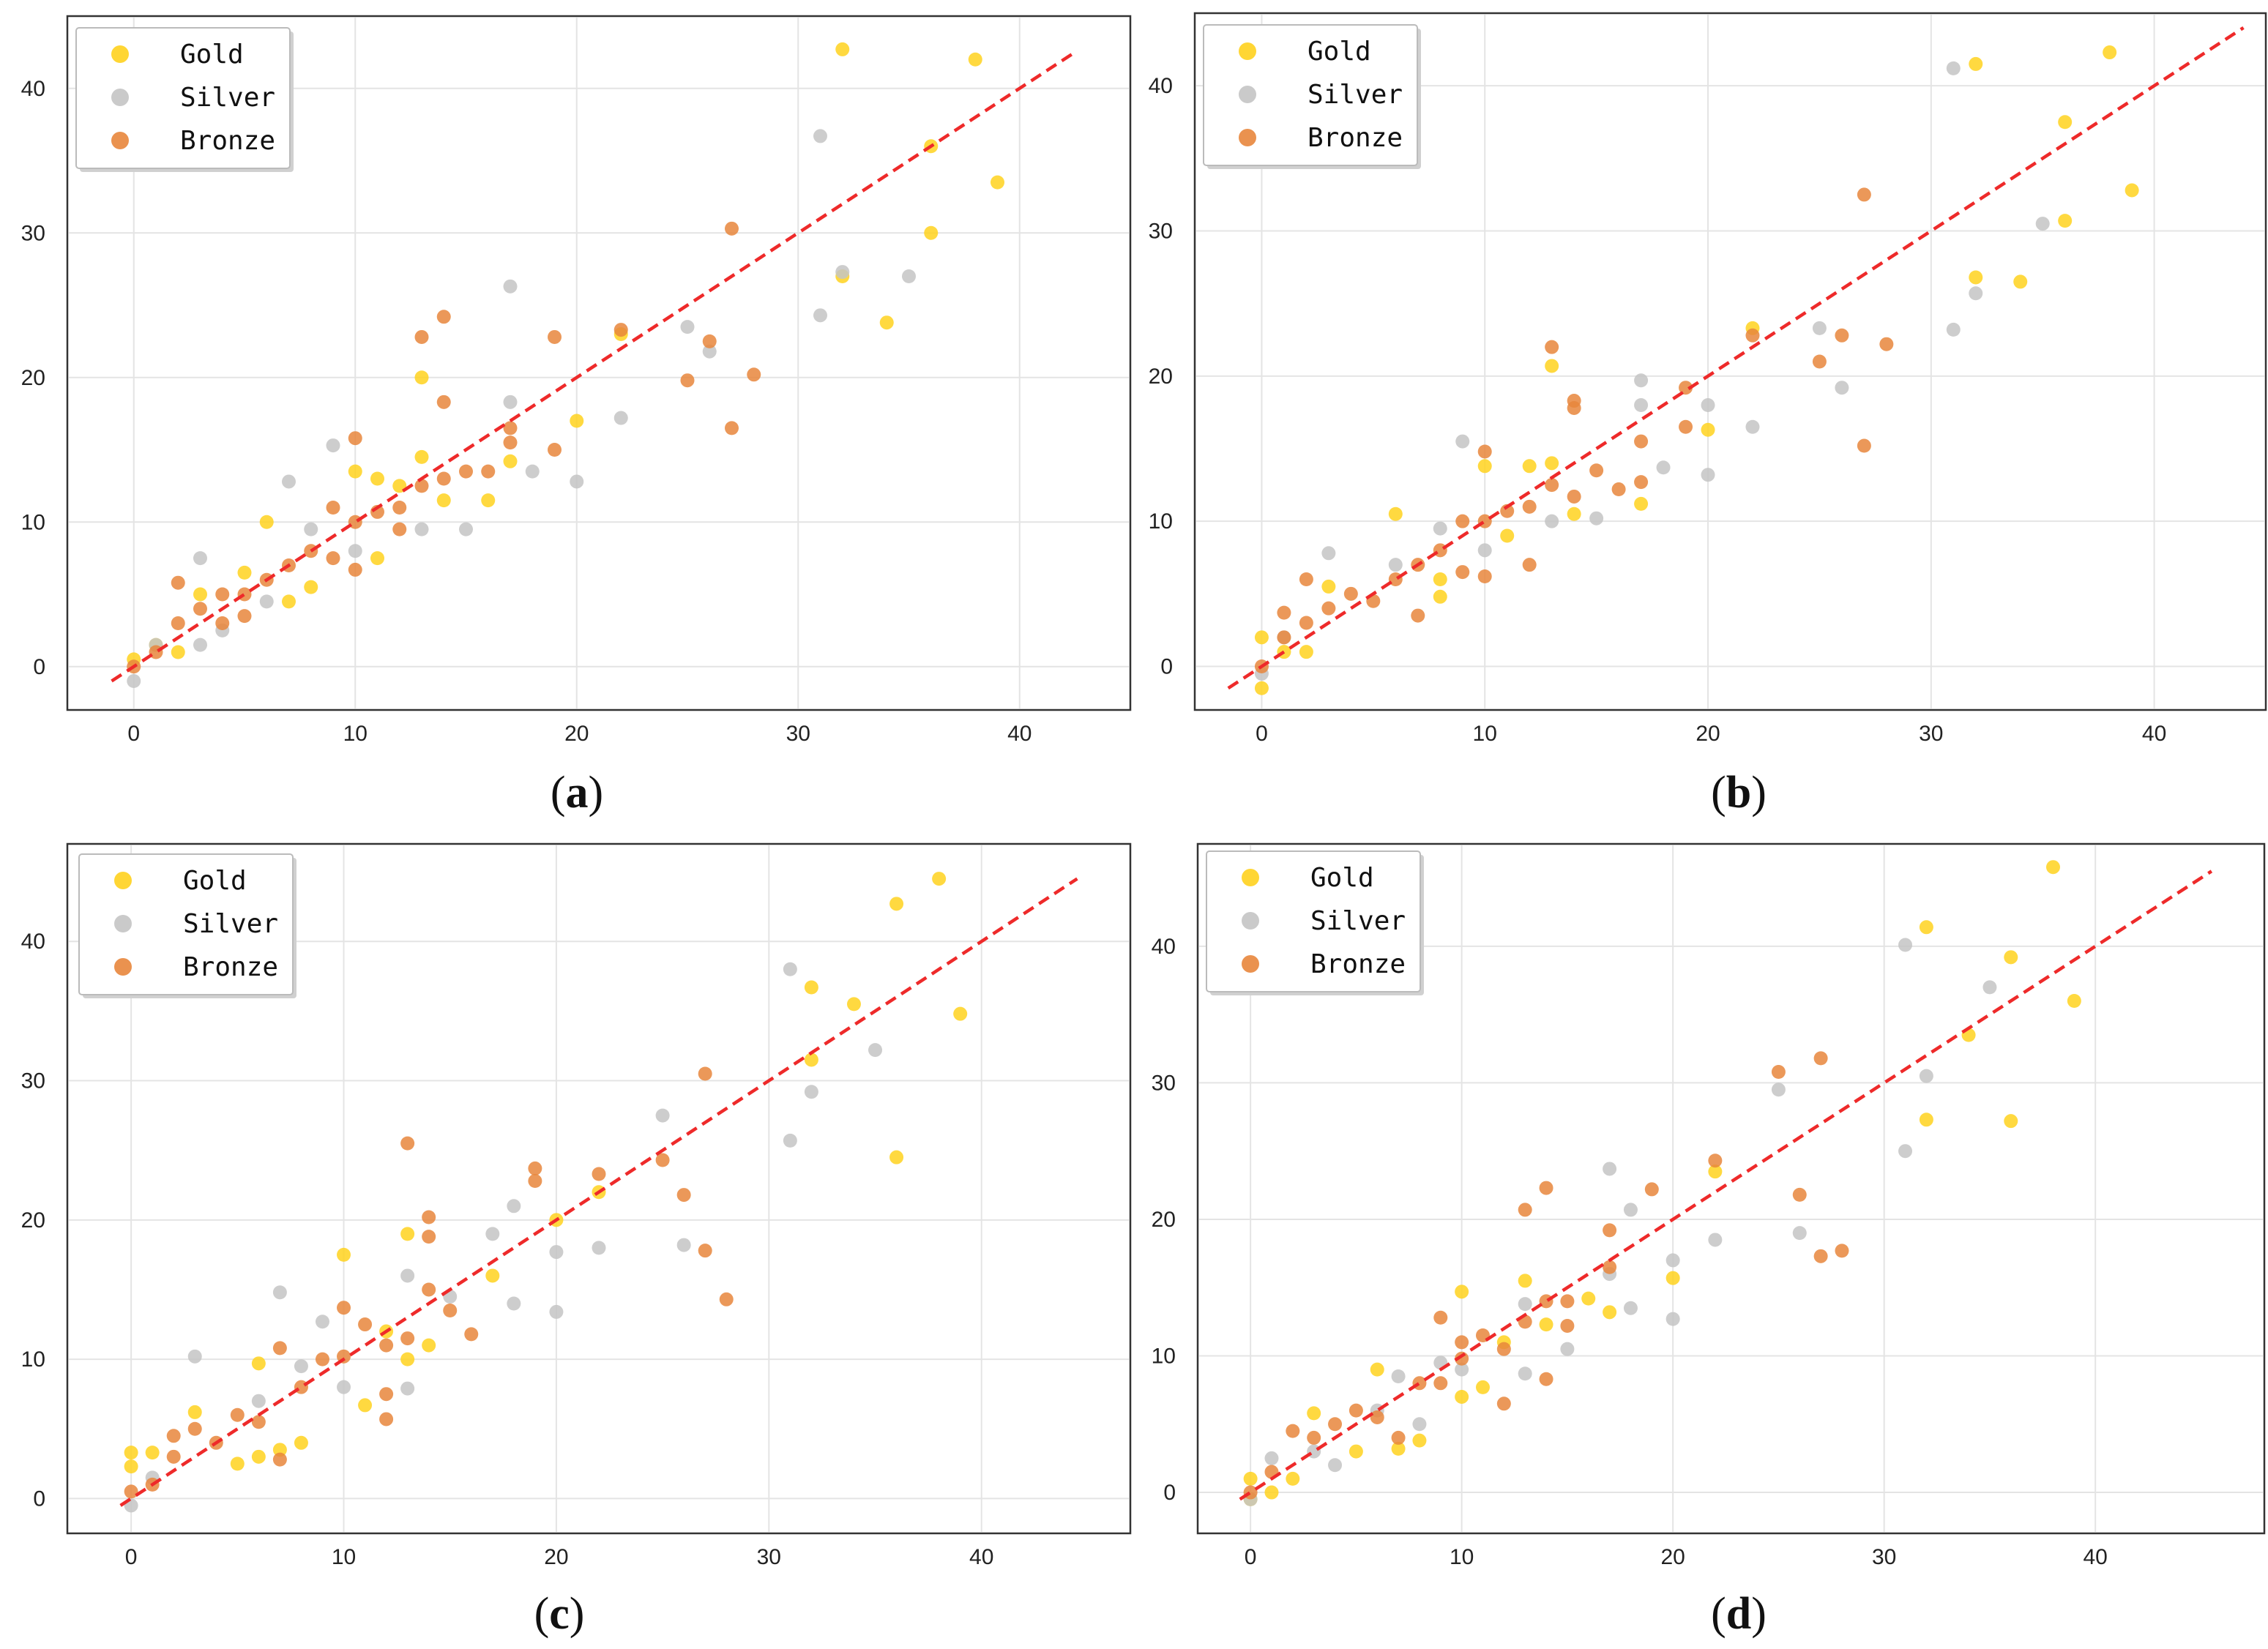 The image size is (2268, 1649). I want to click on legend-label-gold: Gold, so click(1339, 52).